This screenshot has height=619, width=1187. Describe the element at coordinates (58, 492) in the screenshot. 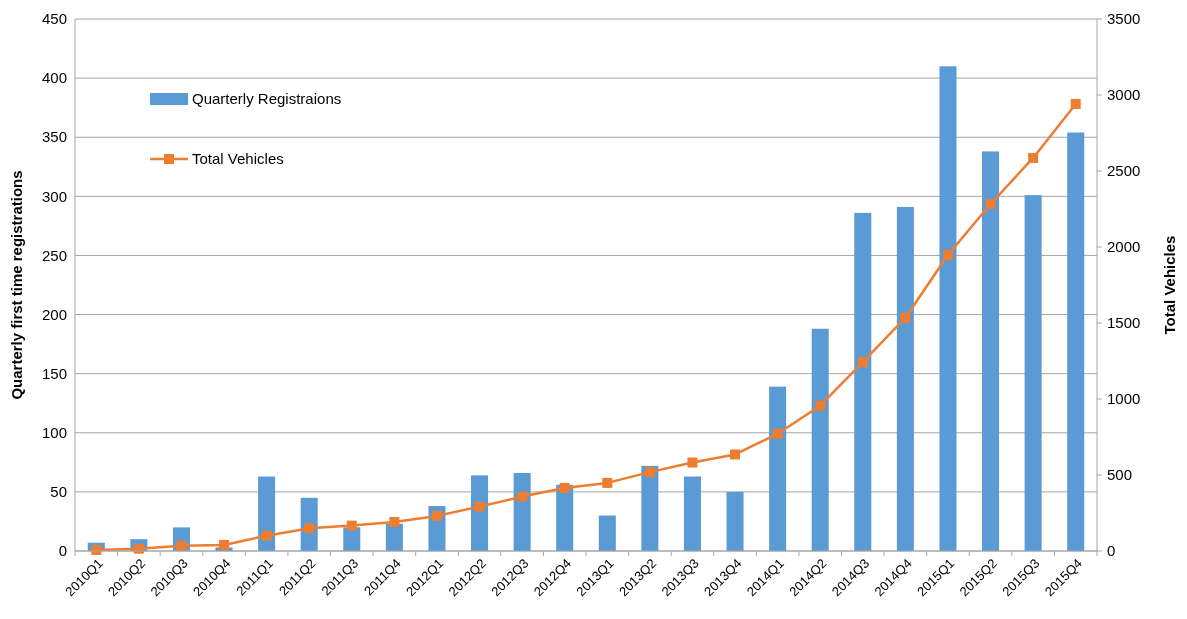

I see `y-tick-label: 50` at that location.